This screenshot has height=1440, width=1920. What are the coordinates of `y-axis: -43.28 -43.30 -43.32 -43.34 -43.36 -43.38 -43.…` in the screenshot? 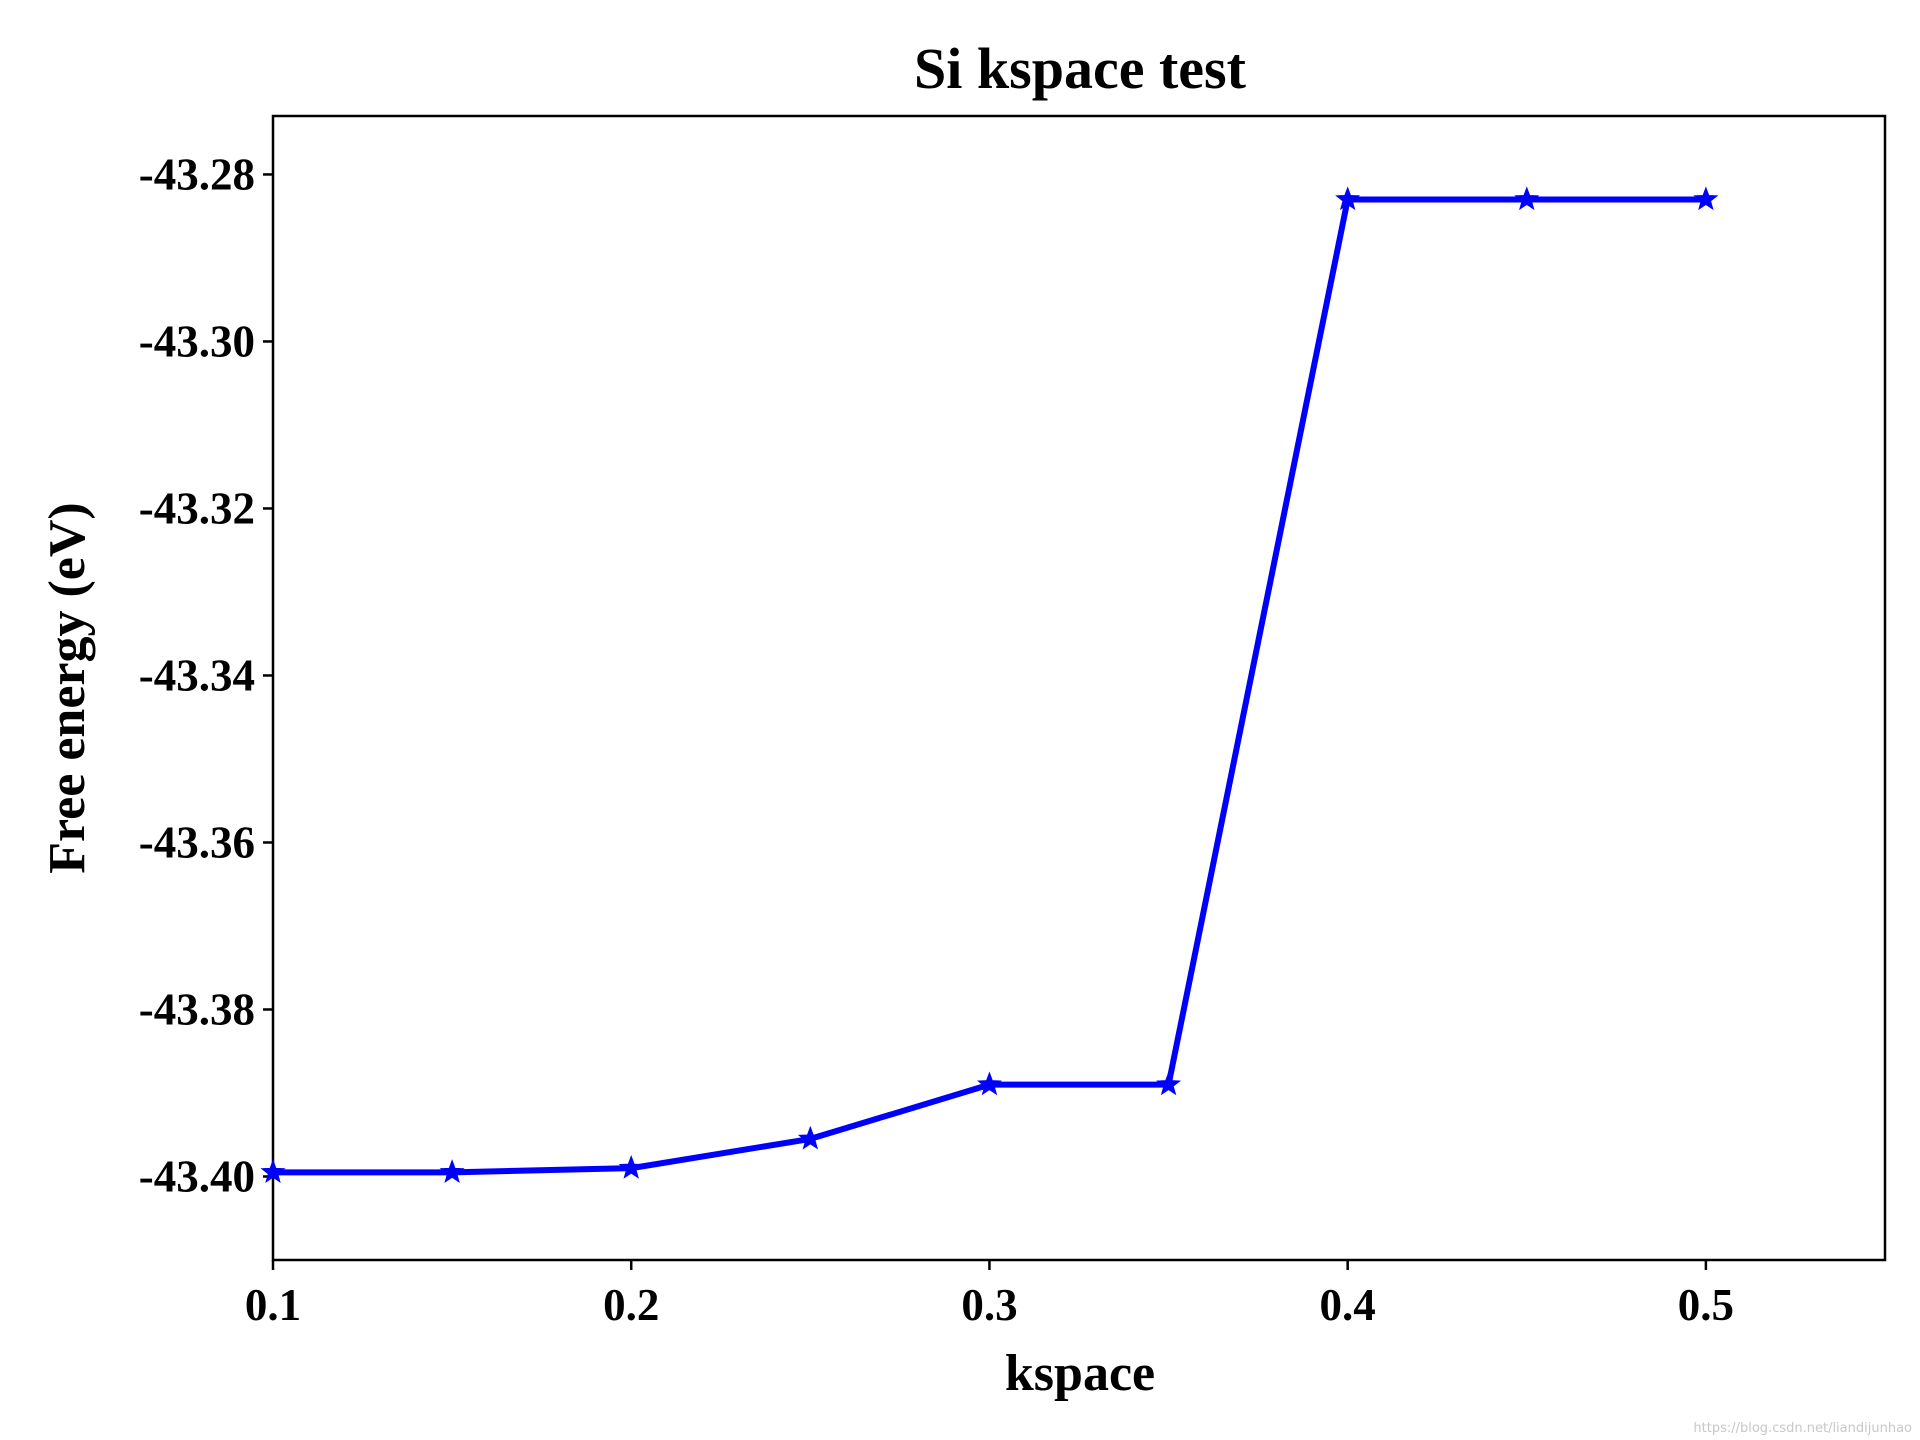 It's located at (206, 675).